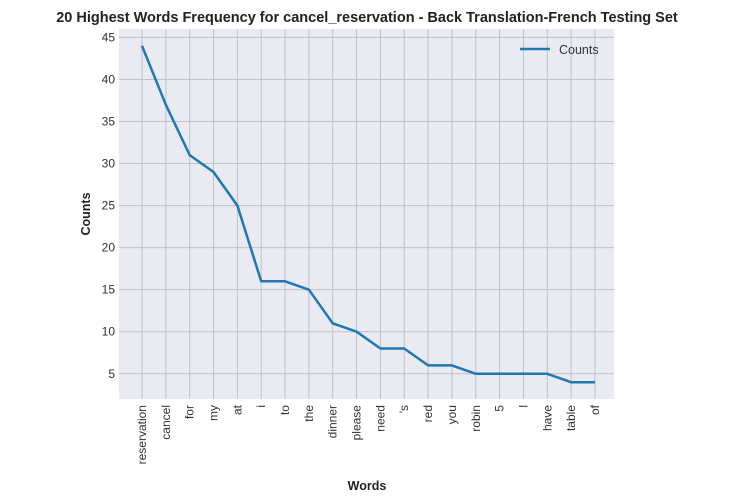  Describe the element at coordinates (142, 434) in the screenshot. I see `x-tick-label: reservation` at that location.